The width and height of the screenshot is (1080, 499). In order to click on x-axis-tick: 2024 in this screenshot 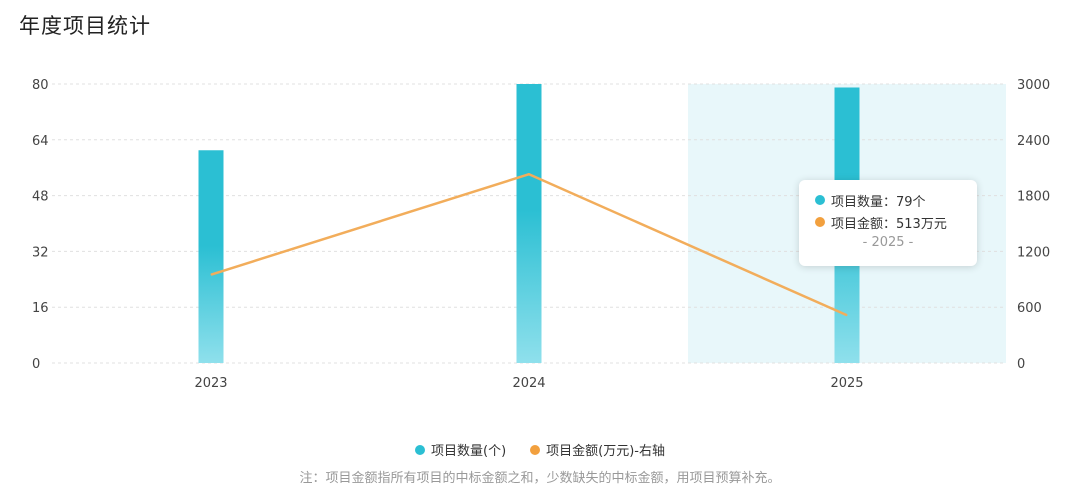, I will do `click(528, 383)`.